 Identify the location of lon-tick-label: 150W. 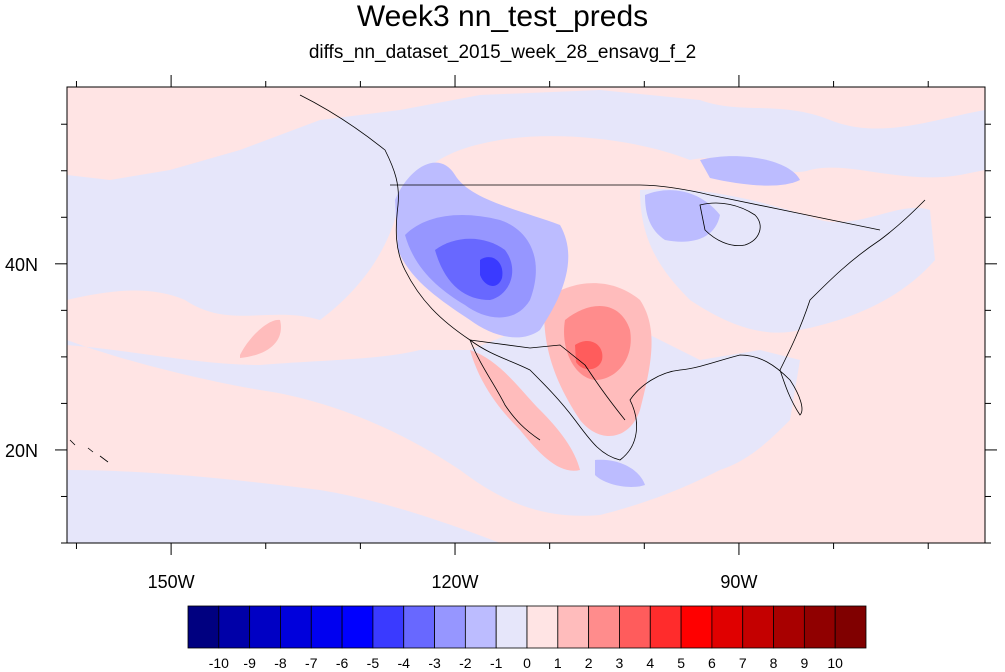
(171, 582).